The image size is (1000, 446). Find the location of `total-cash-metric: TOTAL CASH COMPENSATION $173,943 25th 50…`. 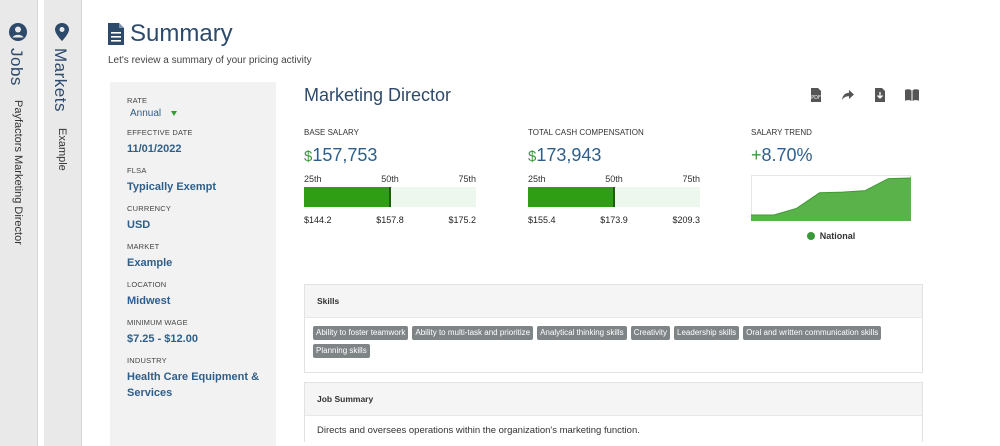

total-cash-metric: TOTAL CASH COMPENSATION $173,943 25th 50… is located at coordinates (614, 176).